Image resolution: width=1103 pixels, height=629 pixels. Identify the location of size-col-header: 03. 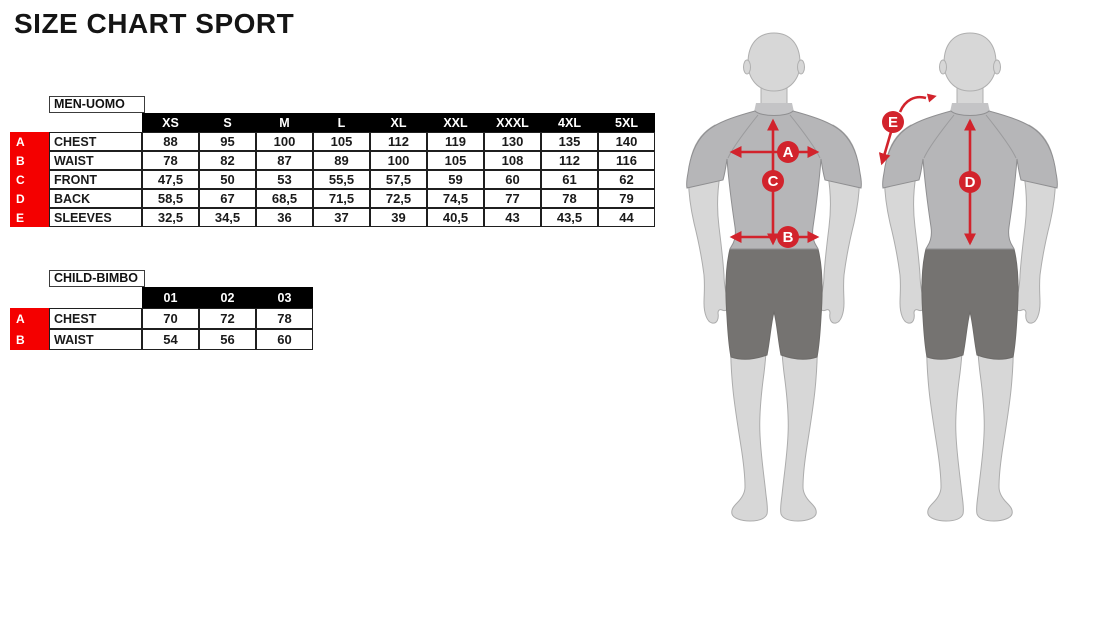
(284, 297).